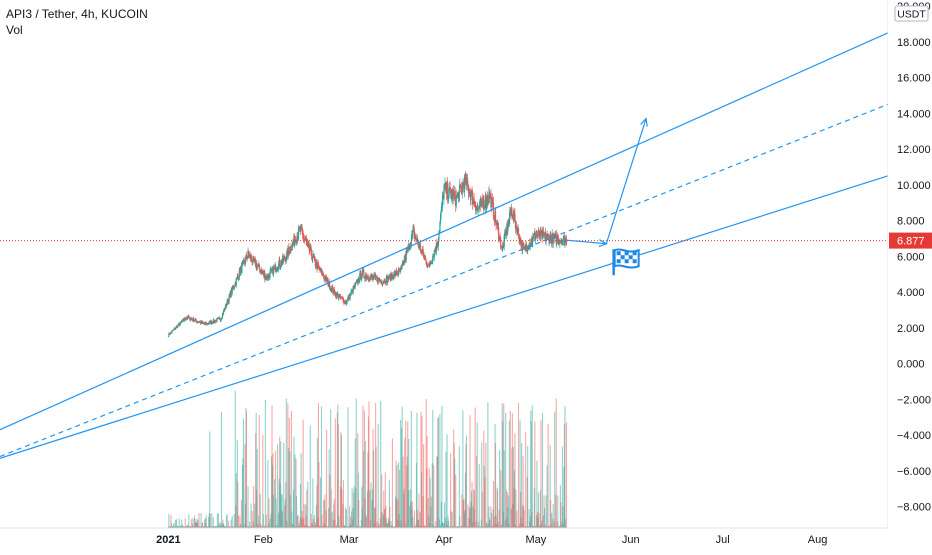 The width and height of the screenshot is (932, 555). I want to click on currency-badge: USDT, so click(911, 13).